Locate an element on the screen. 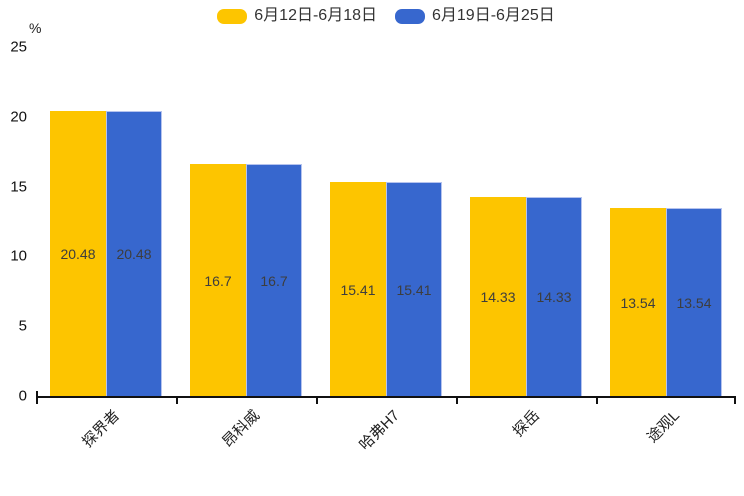  bar-series-0-途观L is located at coordinates (638, 302).